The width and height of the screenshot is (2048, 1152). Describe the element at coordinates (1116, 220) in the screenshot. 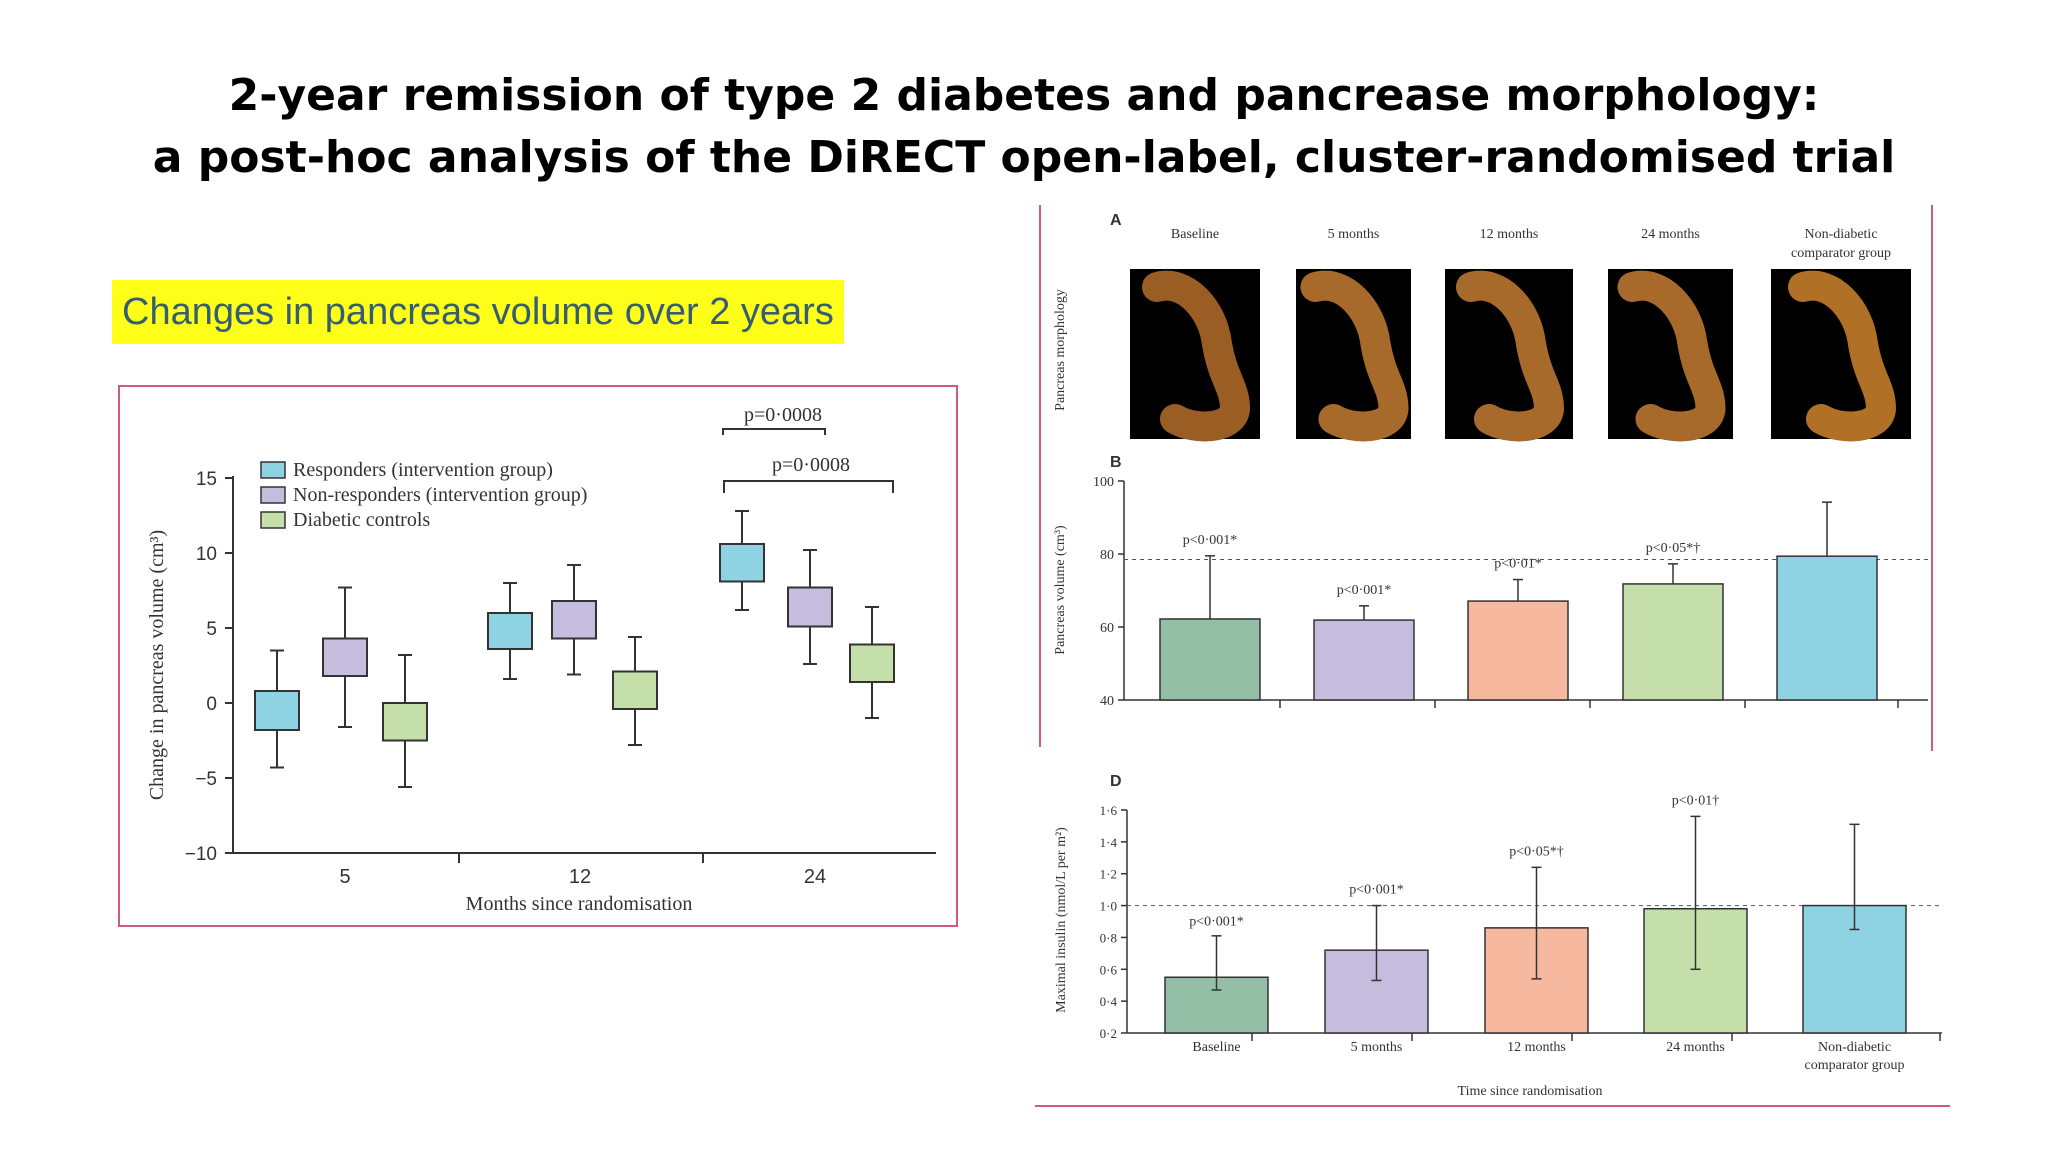

I see `panel-label: A` at that location.